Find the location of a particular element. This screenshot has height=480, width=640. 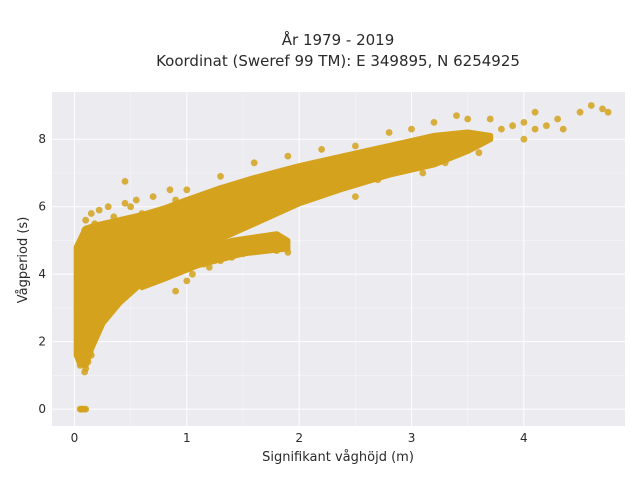

x-tick-label: 4 is located at coordinates (524, 438).